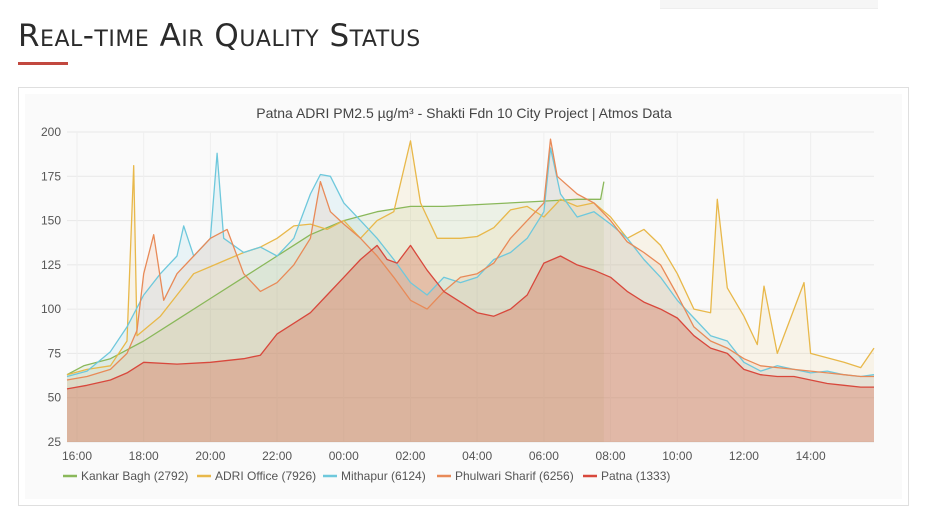  What do you see at coordinates (51, 221) in the screenshot?
I see `y-tick-label: 150` at bounding box center [51, 221].